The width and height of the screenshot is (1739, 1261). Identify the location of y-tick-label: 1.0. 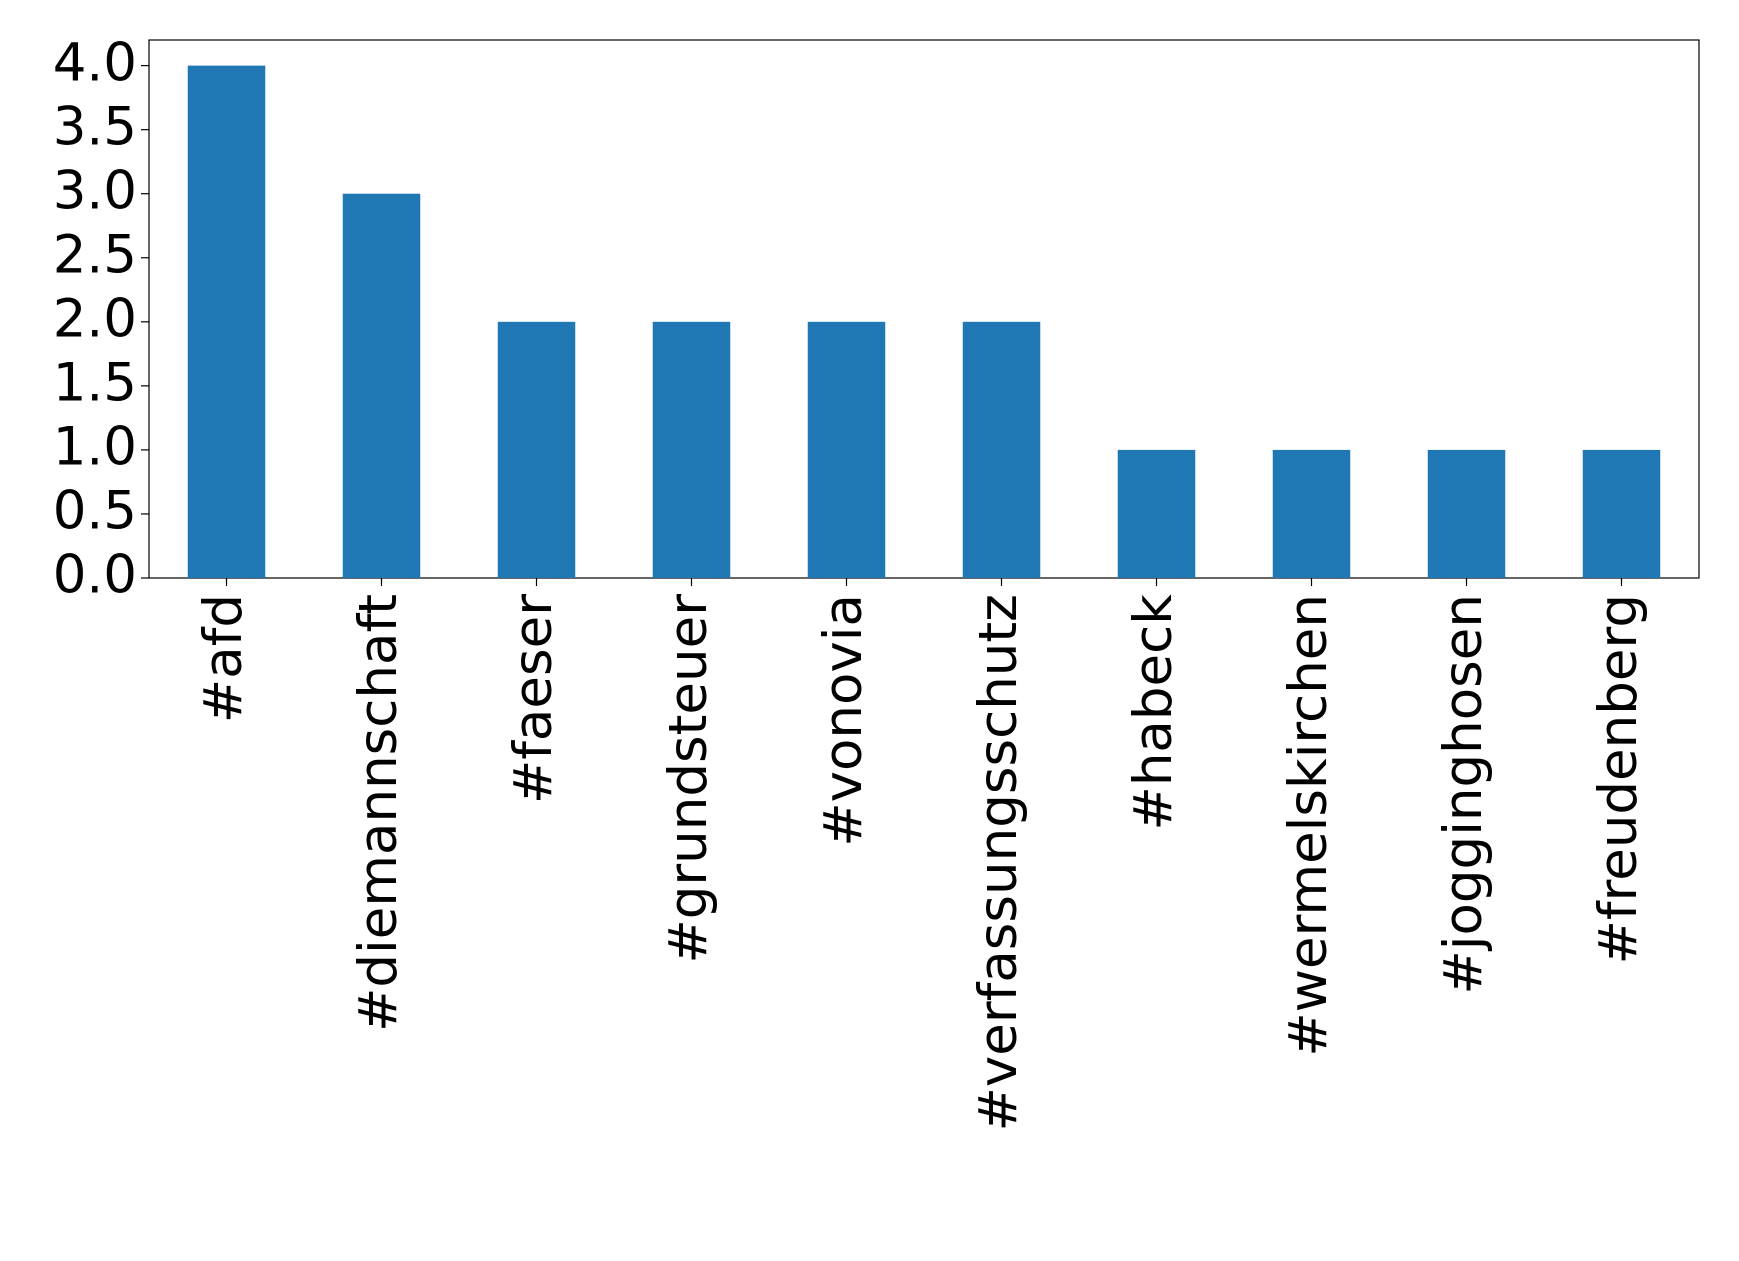
(95, 447).